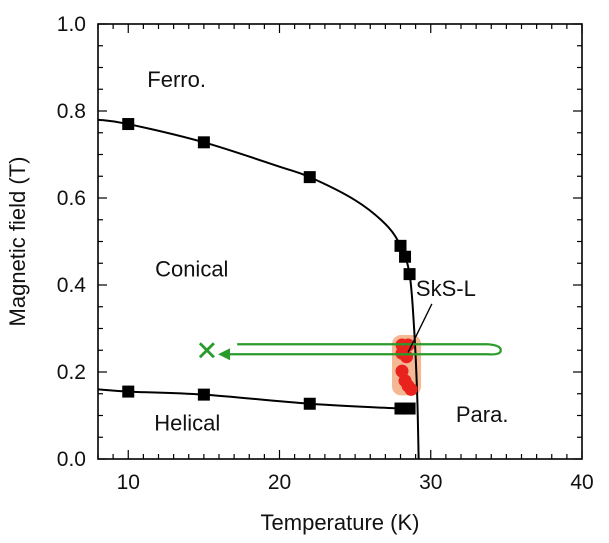  Describe the element at coordinates (17, 242) in the screenshot. I see `y-axis-label: Magnetic field (T)` at that location.